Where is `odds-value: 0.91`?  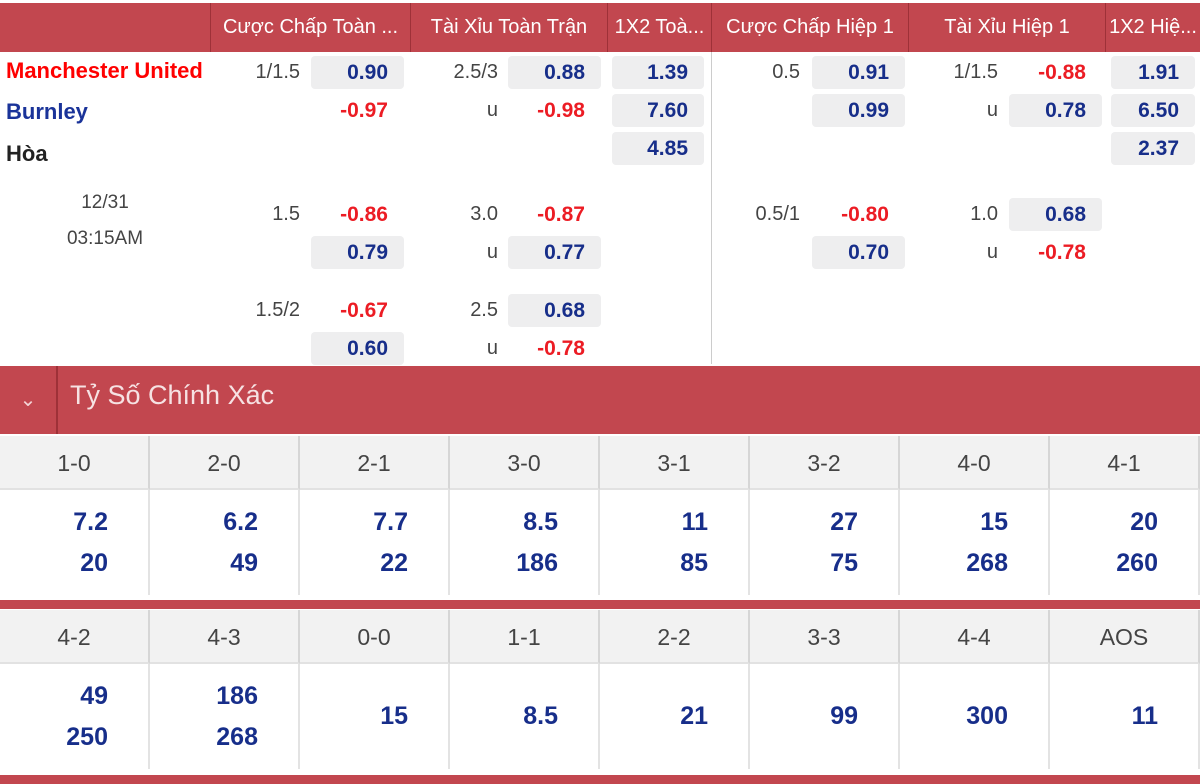 odds-value: 0.91 is located at coordinates (858, 72).